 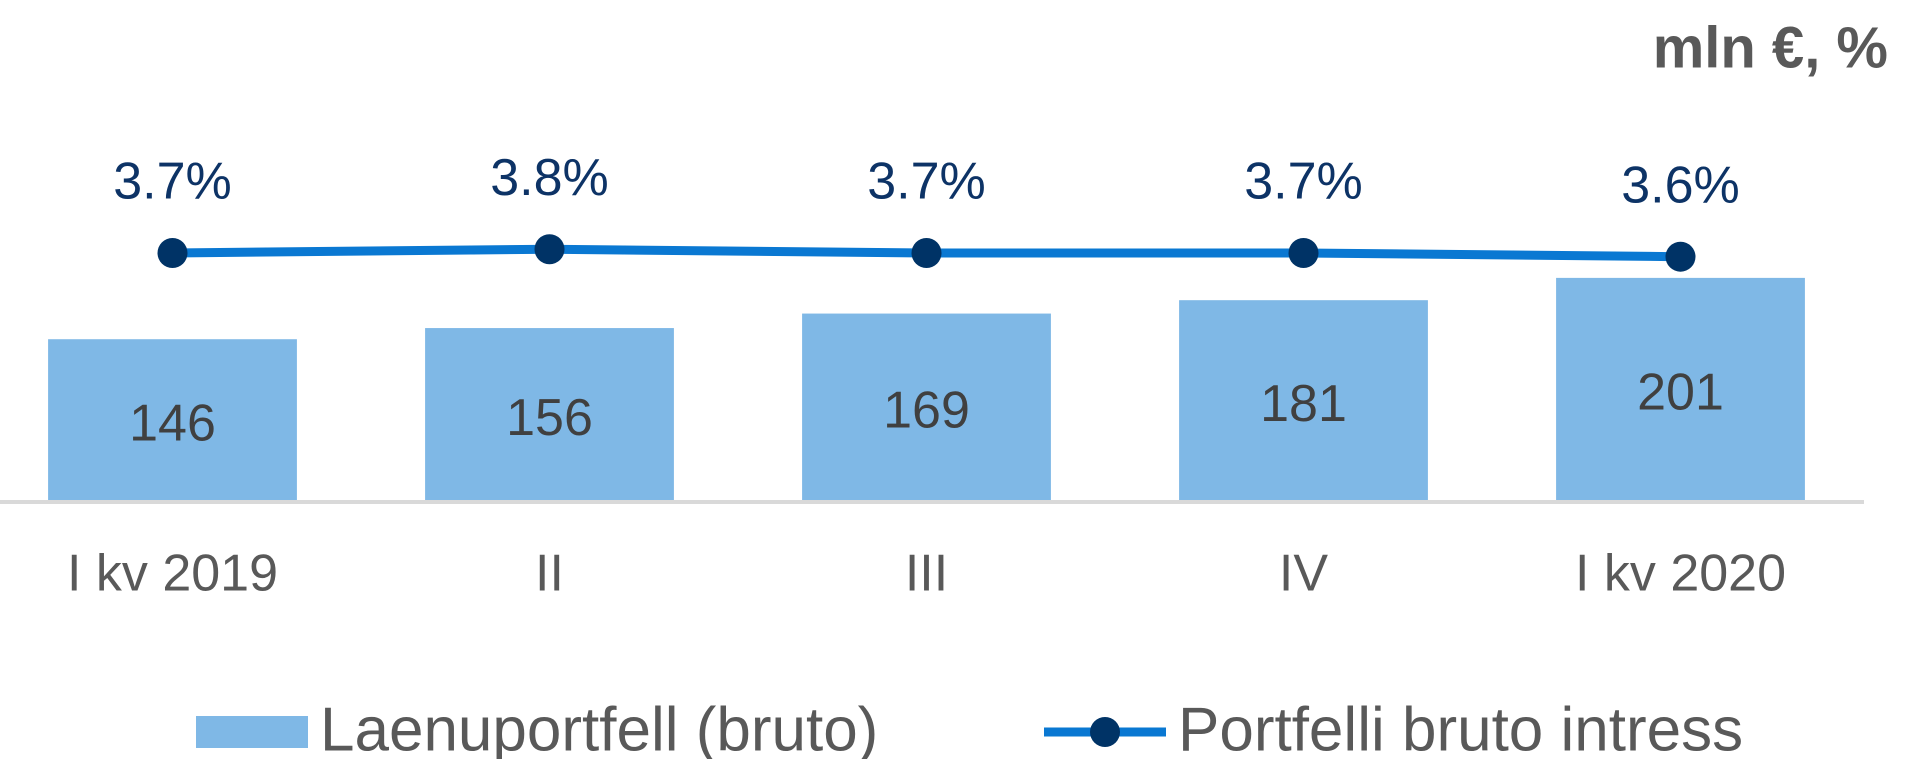 What do you see at coordinates (549, 178) in the screenshot?
I see `line-value-label: 3.8%` at bounding box center [549, 178].